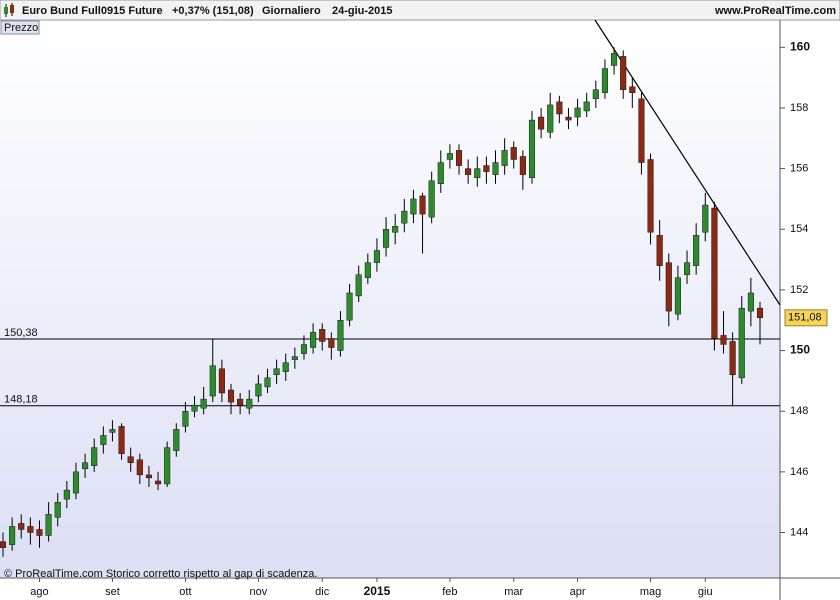 The width and height of the screenshot is (840, 600). I want to click on y-tick-label: 152, so click(799, 290).